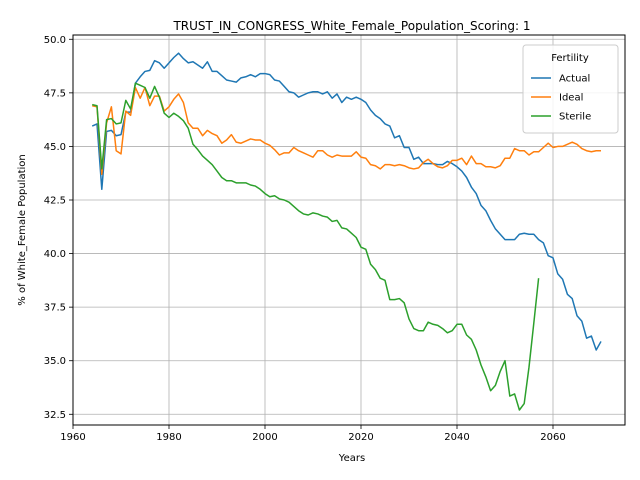  Describe the element at coordinates (22, 229) in the screenshot. I see `y-axis-title: % of White_Female Population` at that location.